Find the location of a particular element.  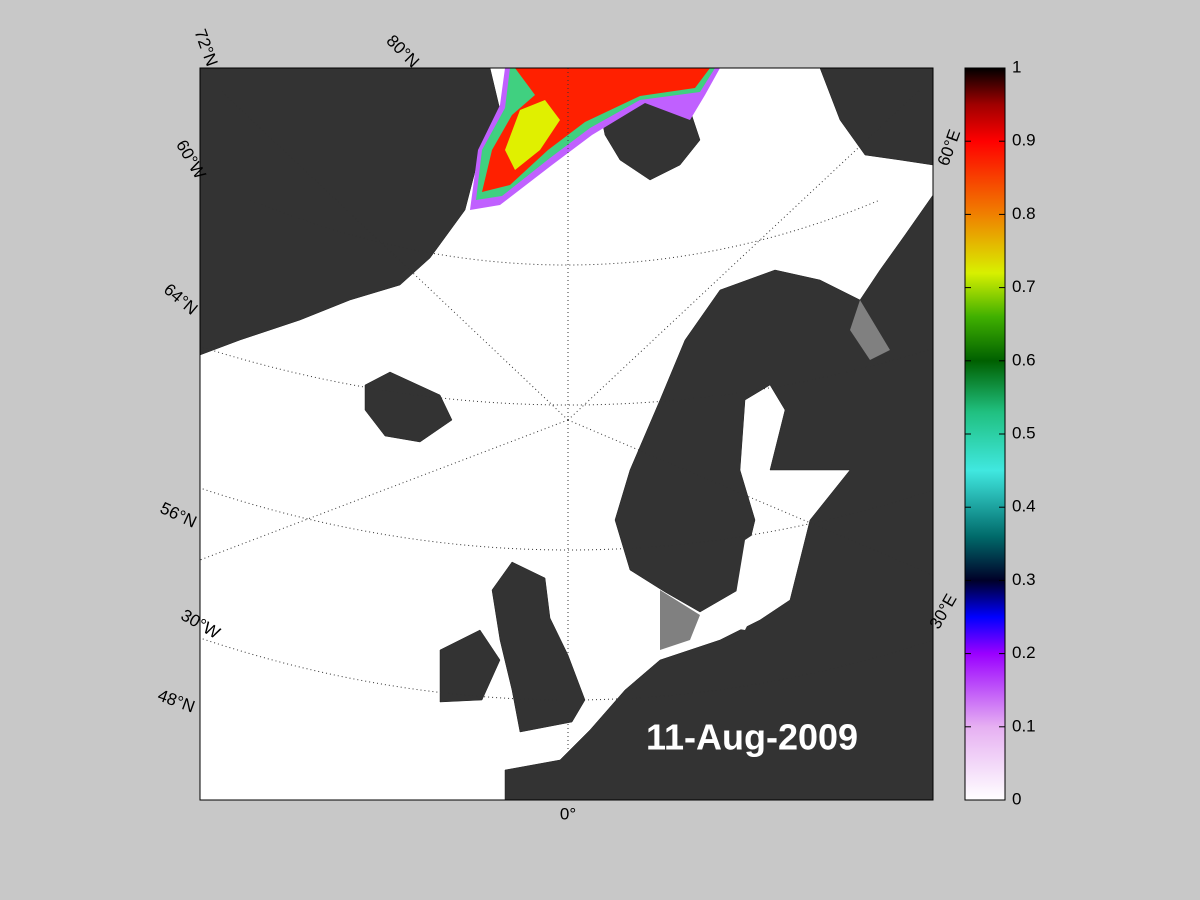

date-label: 11-Aug-2009 is located at coordinates (752, 737).